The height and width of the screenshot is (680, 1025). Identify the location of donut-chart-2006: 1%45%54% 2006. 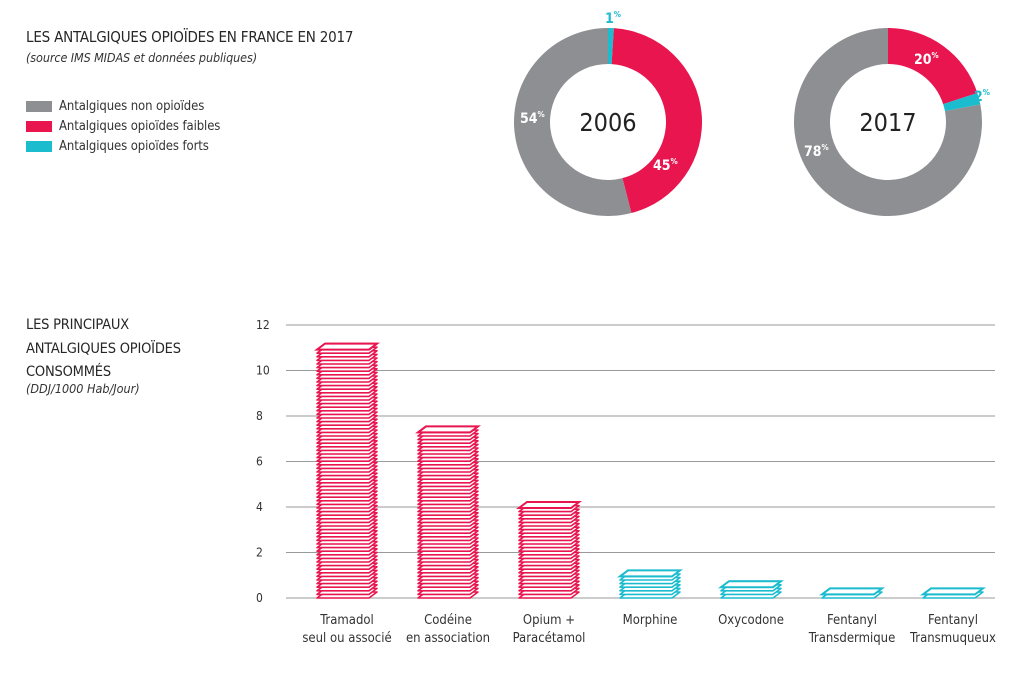
(607, 113).